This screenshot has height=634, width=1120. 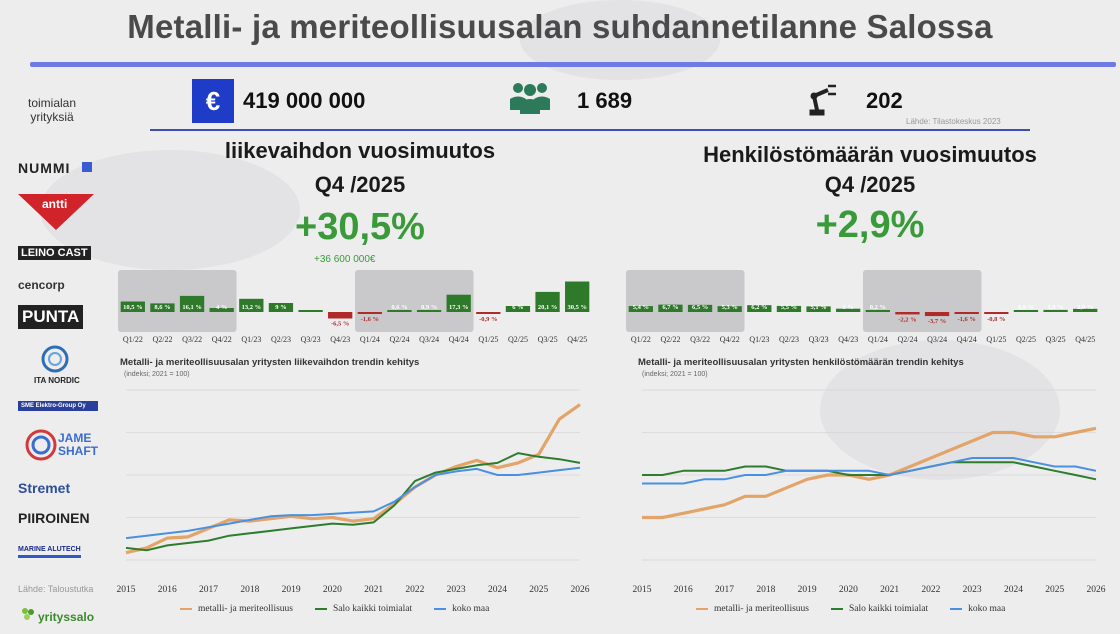 What do you see at coordinates (56, 589) in the screenshot?
I see `footer-source: Lähde: Taloustutka` at bounding box center [56, 589].